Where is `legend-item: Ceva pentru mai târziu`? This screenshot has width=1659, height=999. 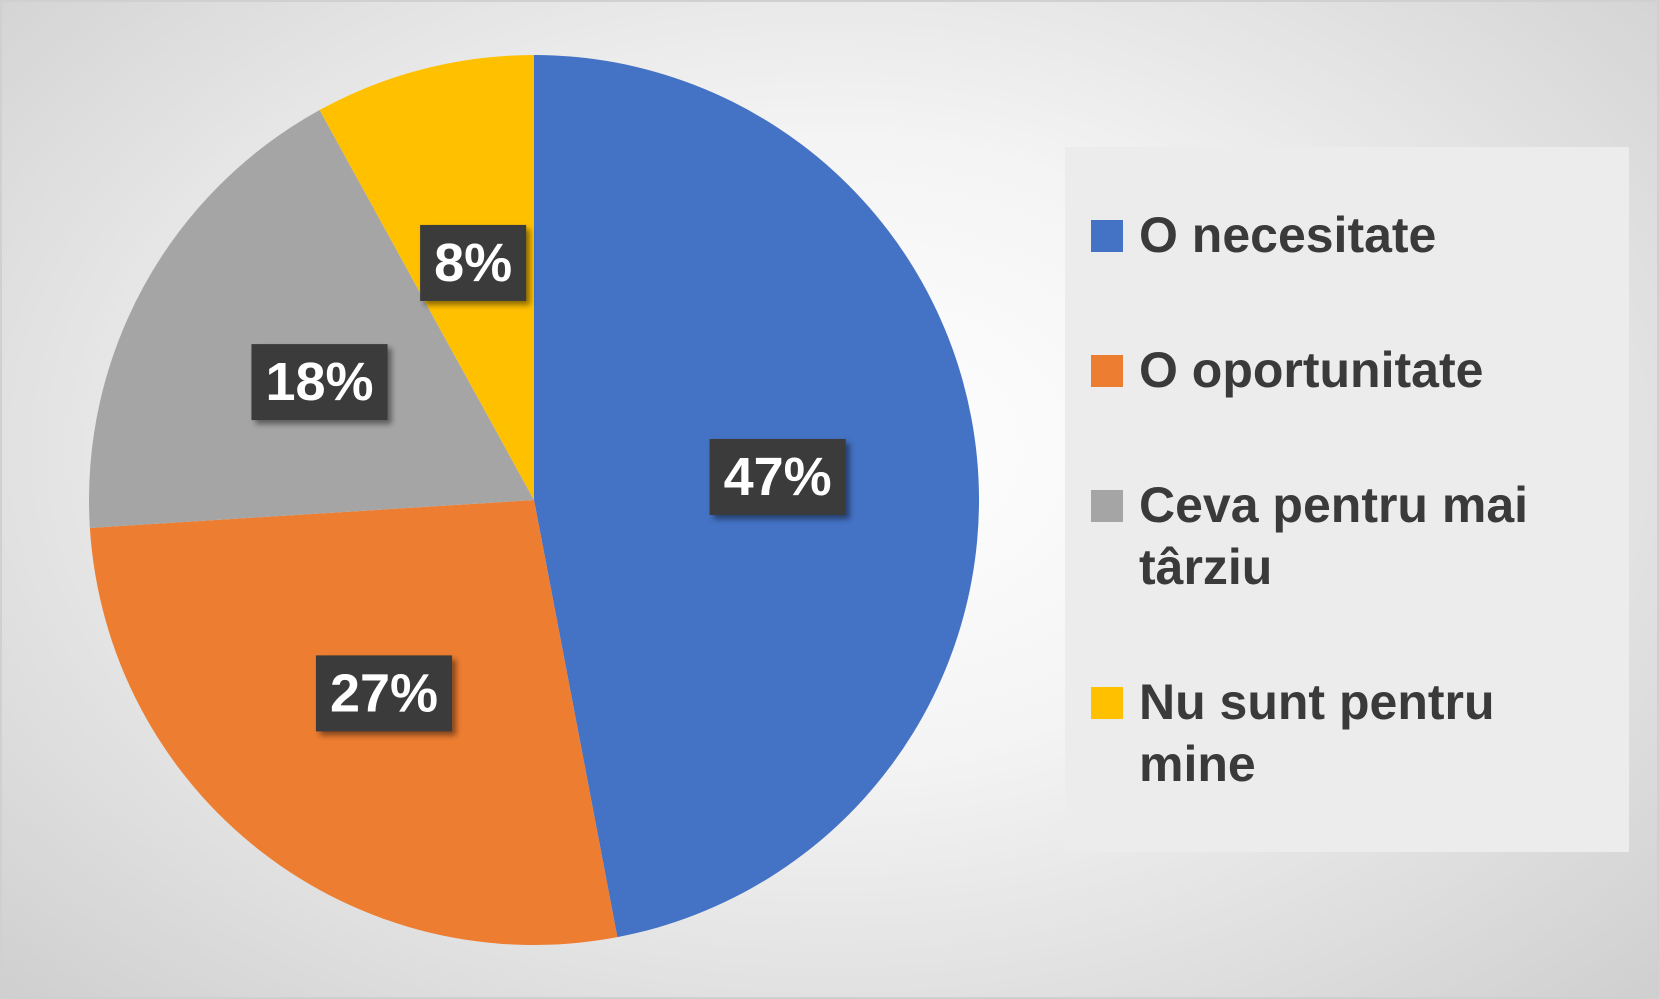
legend-item: Ceva pentru mai târziu is located at coordinates (1351, 536).